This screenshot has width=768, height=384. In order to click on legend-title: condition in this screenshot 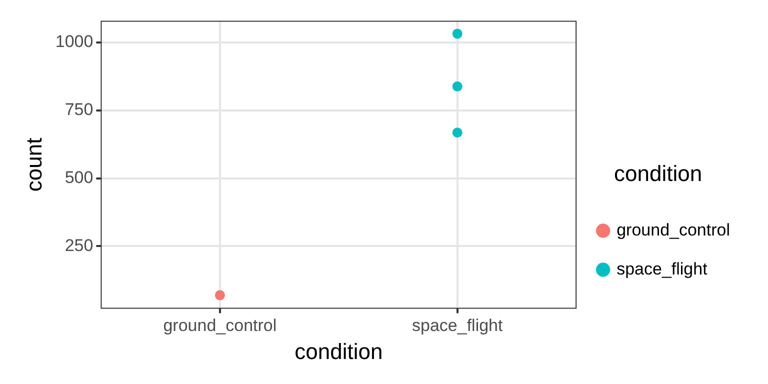, I will do `click(658, 173)`.